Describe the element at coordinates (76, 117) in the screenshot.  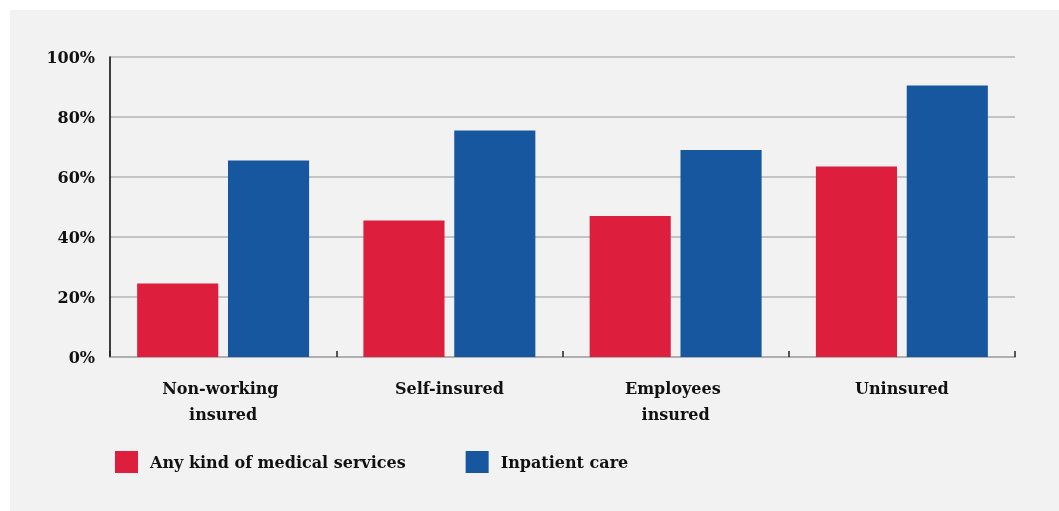
I see `y-tick-label: 80%` at that location.